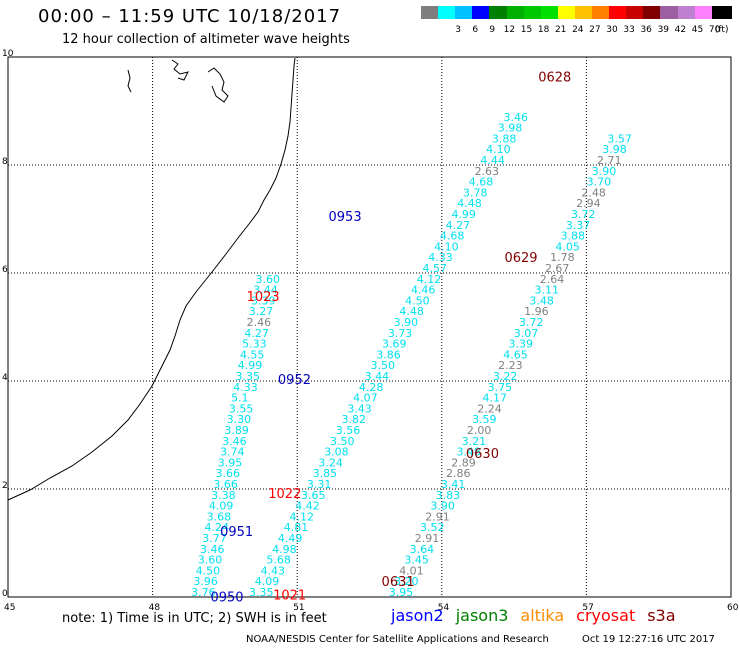 The height and width of the screenshot is (650, 740). I want to click on swh-value: 1.96, so click(536, 311).